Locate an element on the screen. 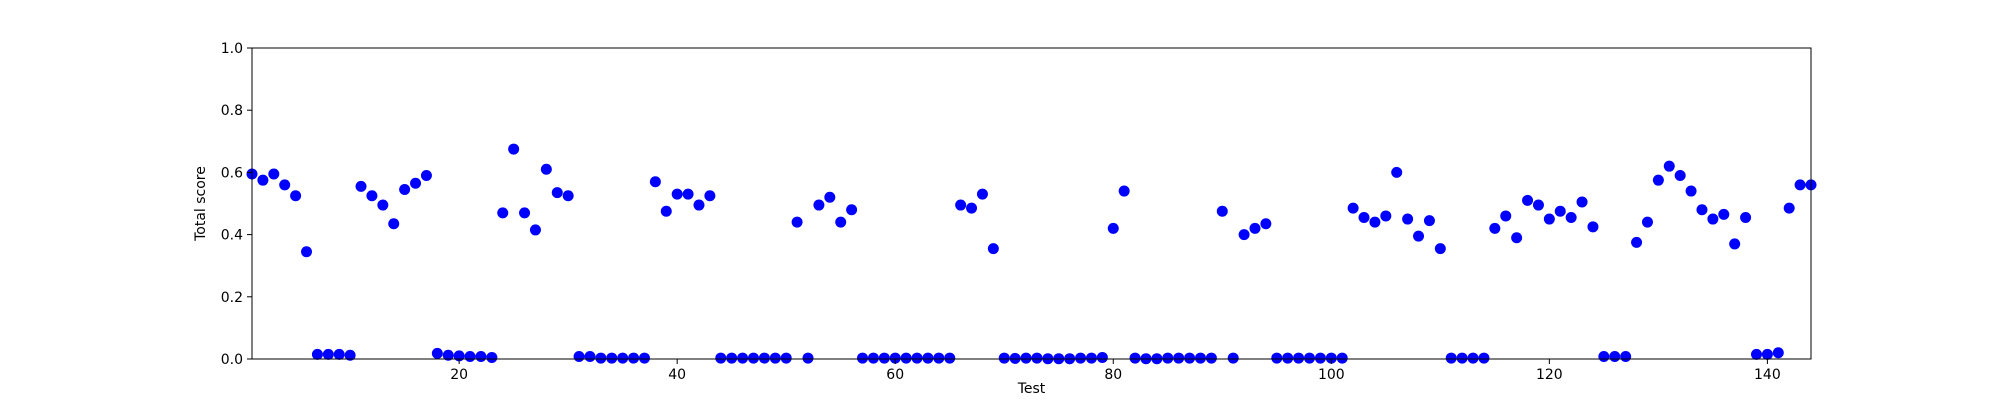  y-tick-label: 0.8 is located at coordinates (232, 111).